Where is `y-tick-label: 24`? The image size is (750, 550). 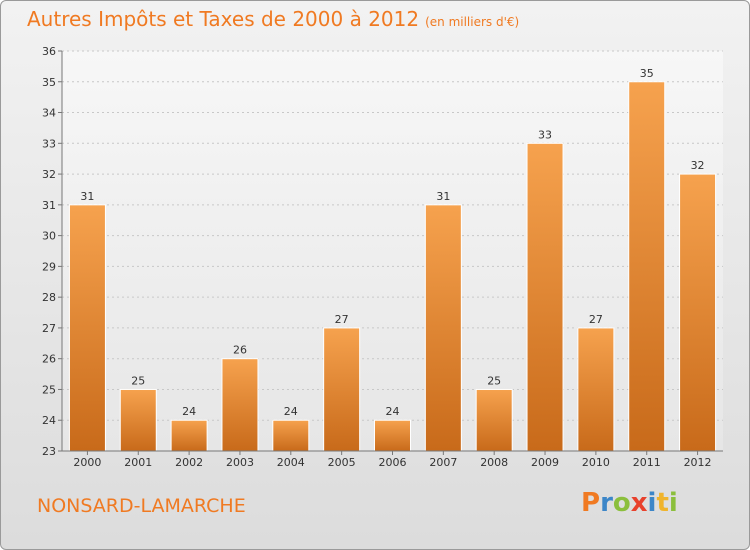 y-tick-label: 24 is located at coordinates (49, 420).